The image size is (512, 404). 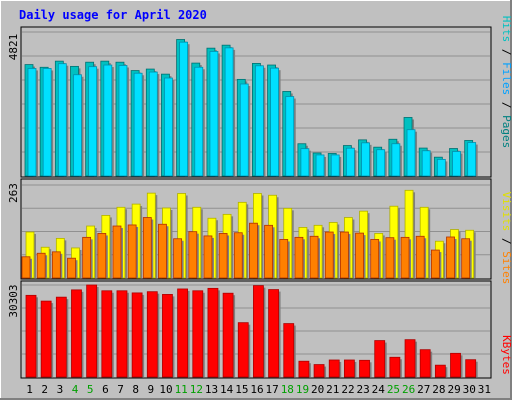 What do you see at coordinates (469, 389) in the screenshot?
I see `x-tick-label: 30` at bounding box center [469, 389].